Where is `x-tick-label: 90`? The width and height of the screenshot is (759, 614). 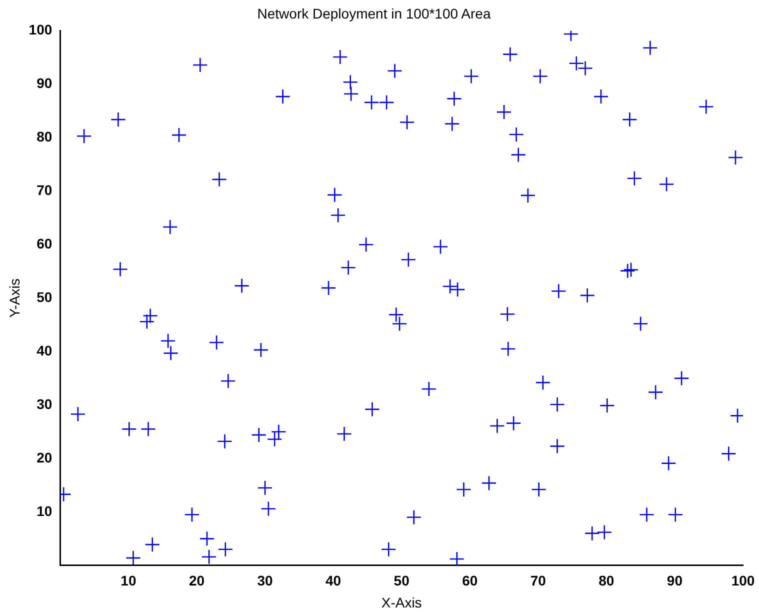
x-tick-label: 90 is located at coordinates (674, 580).